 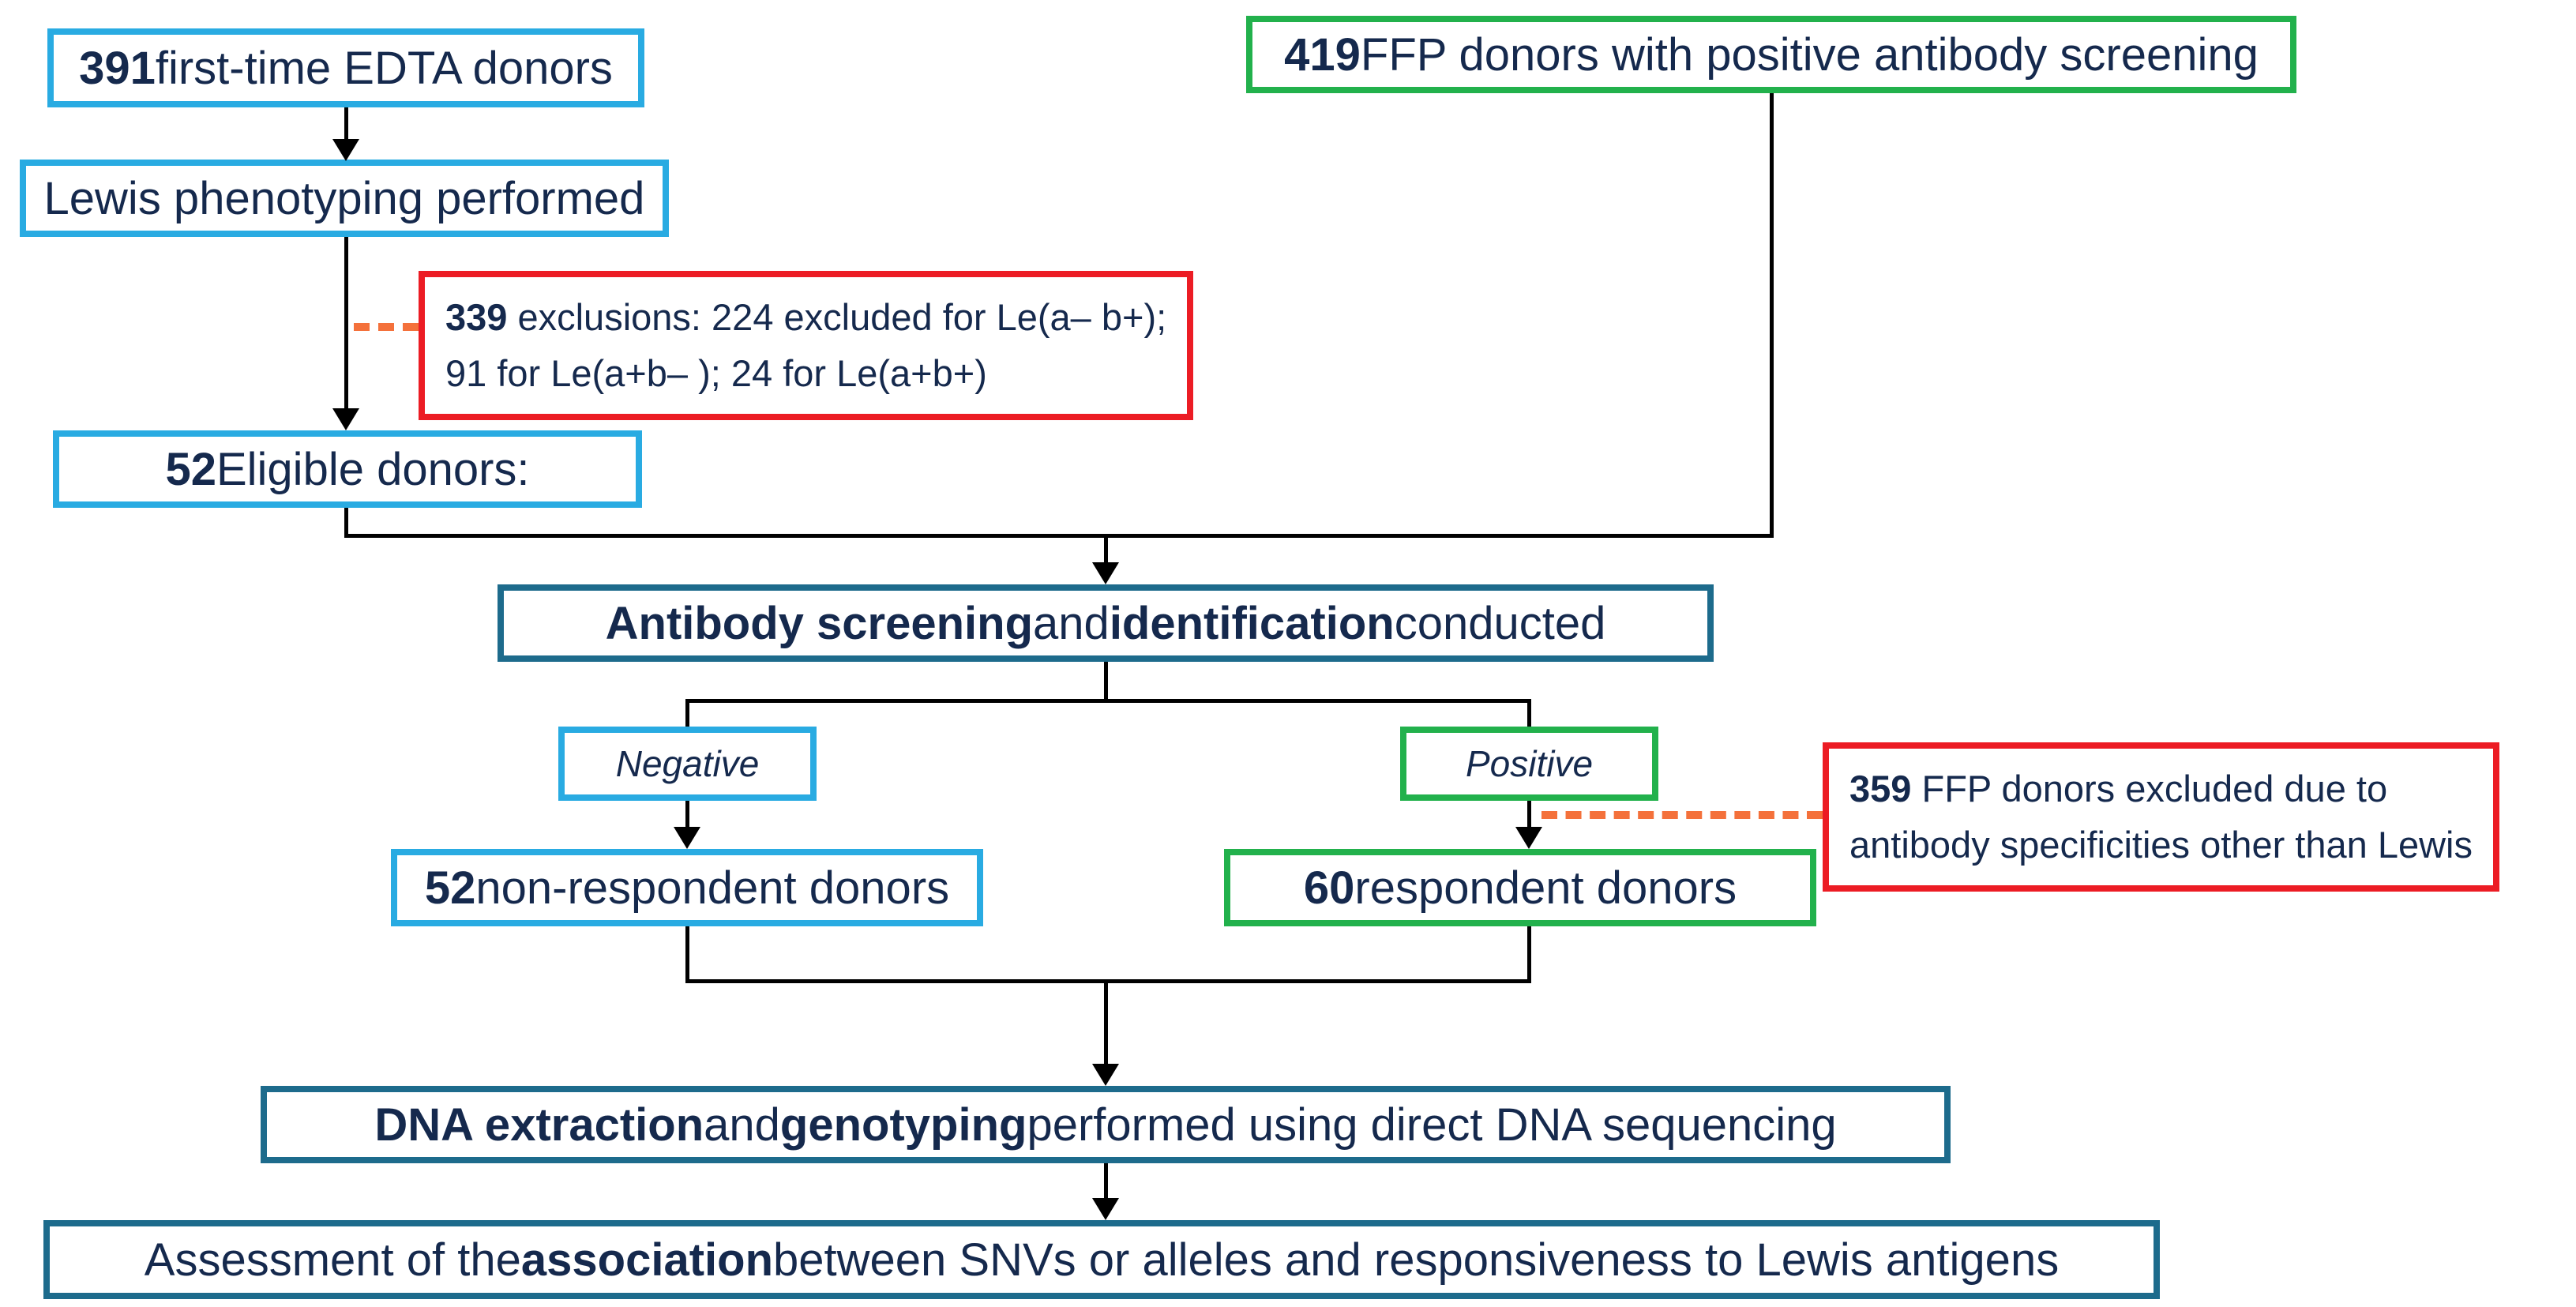 I want to click on connector-nonrespondent-down, so click(x=687, y=954).